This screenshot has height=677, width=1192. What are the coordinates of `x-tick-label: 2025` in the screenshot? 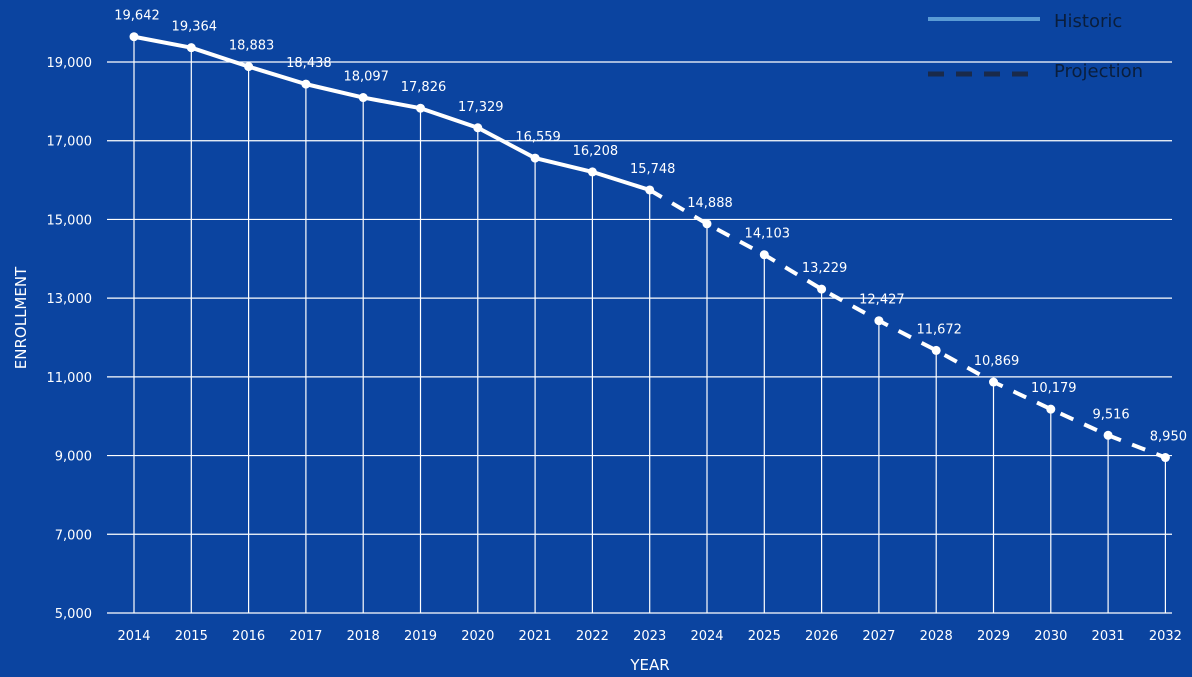 It's located at (764, 636).